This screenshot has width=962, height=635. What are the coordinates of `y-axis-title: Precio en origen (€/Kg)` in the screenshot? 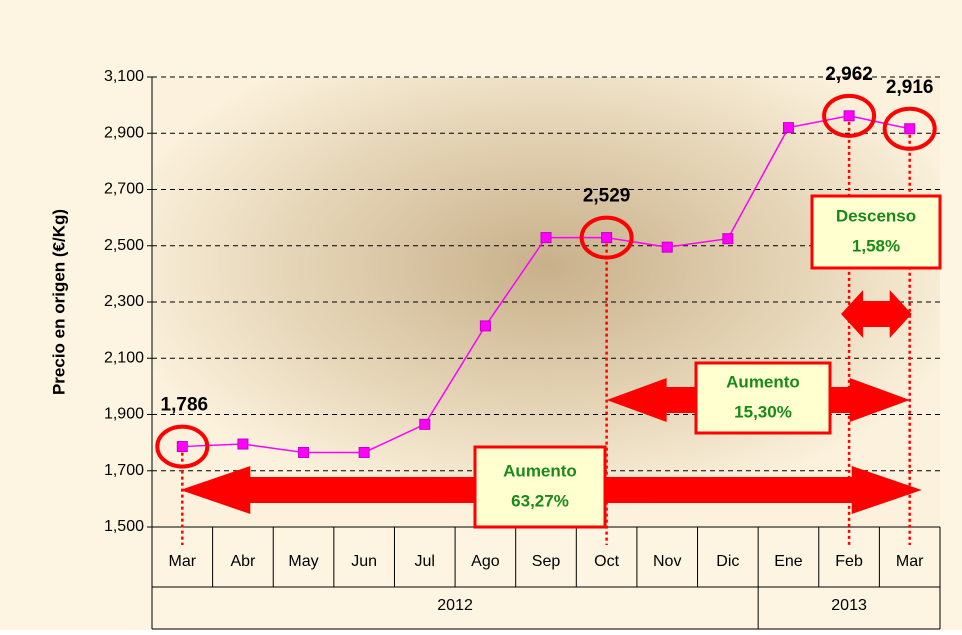 It's located at (58, 302).